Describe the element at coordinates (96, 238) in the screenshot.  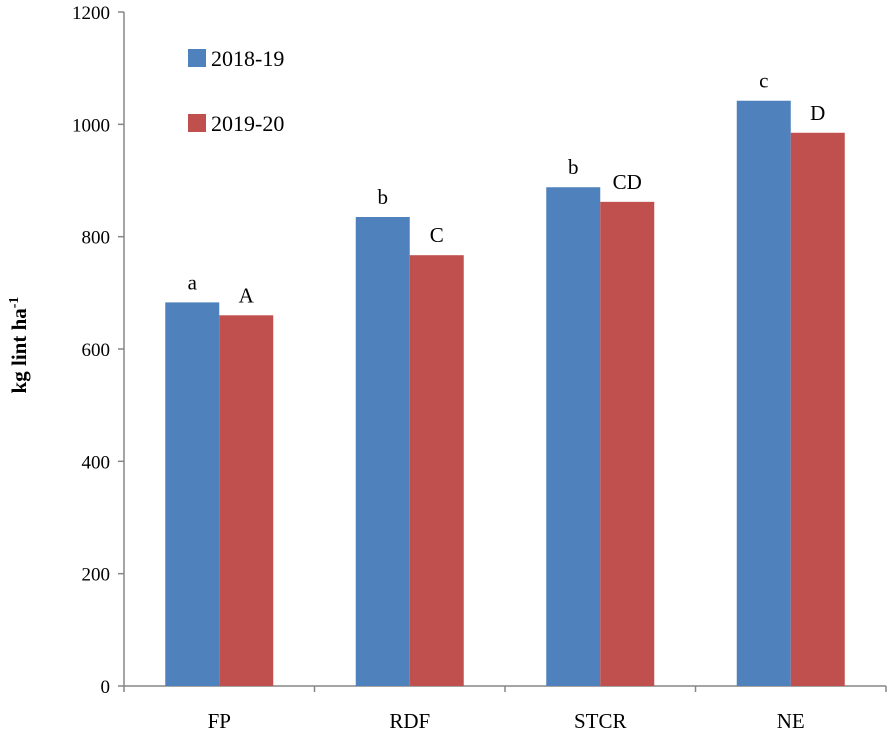
I see `y-tick-label: 800` at that location.